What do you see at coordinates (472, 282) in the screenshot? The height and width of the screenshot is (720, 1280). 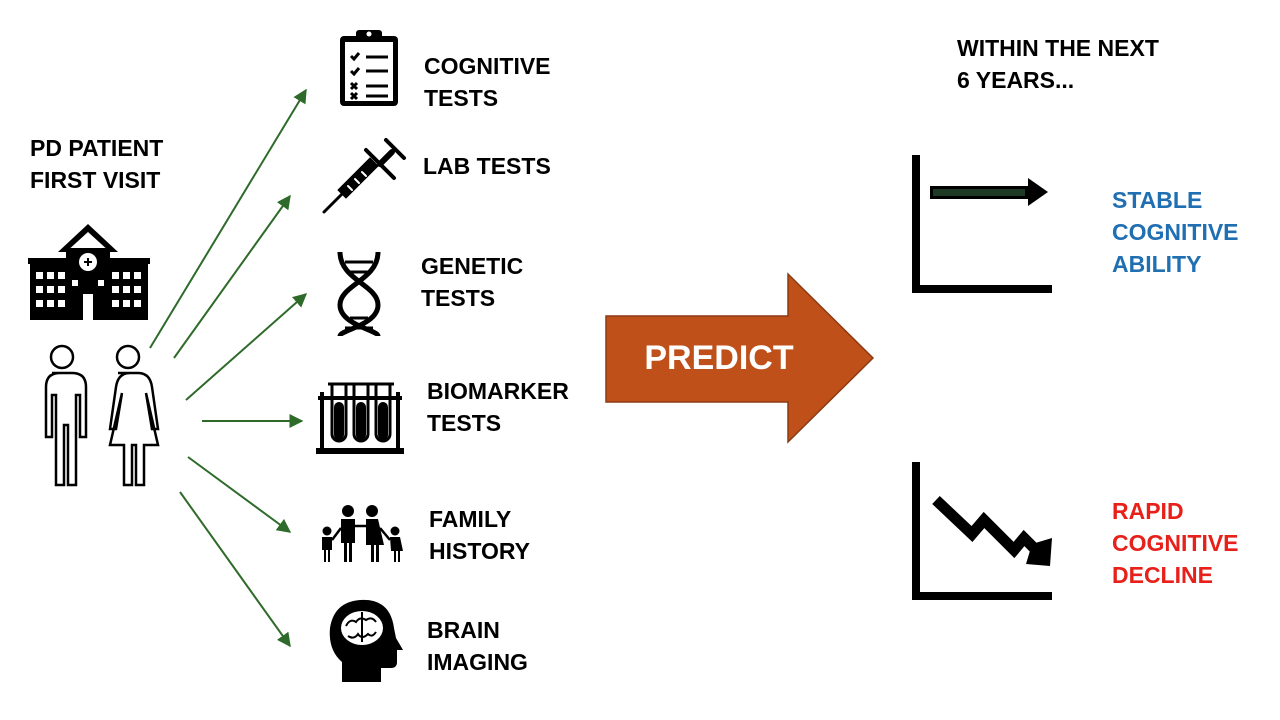 I see `genetic-tests-label: GENETIC TESTS` at bounding box center [472, 282].